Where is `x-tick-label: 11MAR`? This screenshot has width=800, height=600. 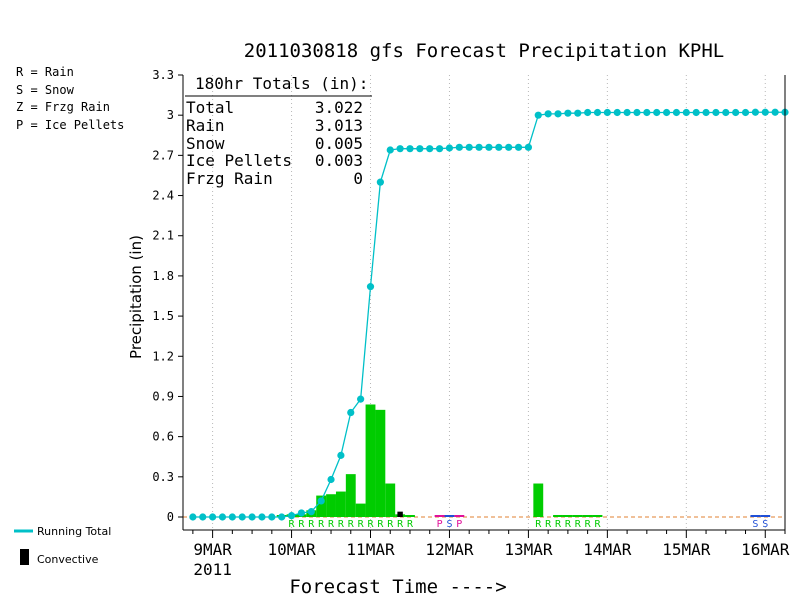 x-tick-label: 11MAR is located at coordinates (370, 549).